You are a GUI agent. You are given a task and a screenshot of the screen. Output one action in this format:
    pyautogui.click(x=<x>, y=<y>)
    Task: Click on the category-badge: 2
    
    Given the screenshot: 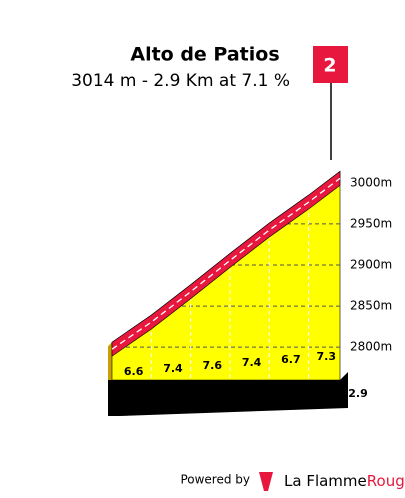 What is the action you would take?
    pyautogui.click(x=329, y=66)
    